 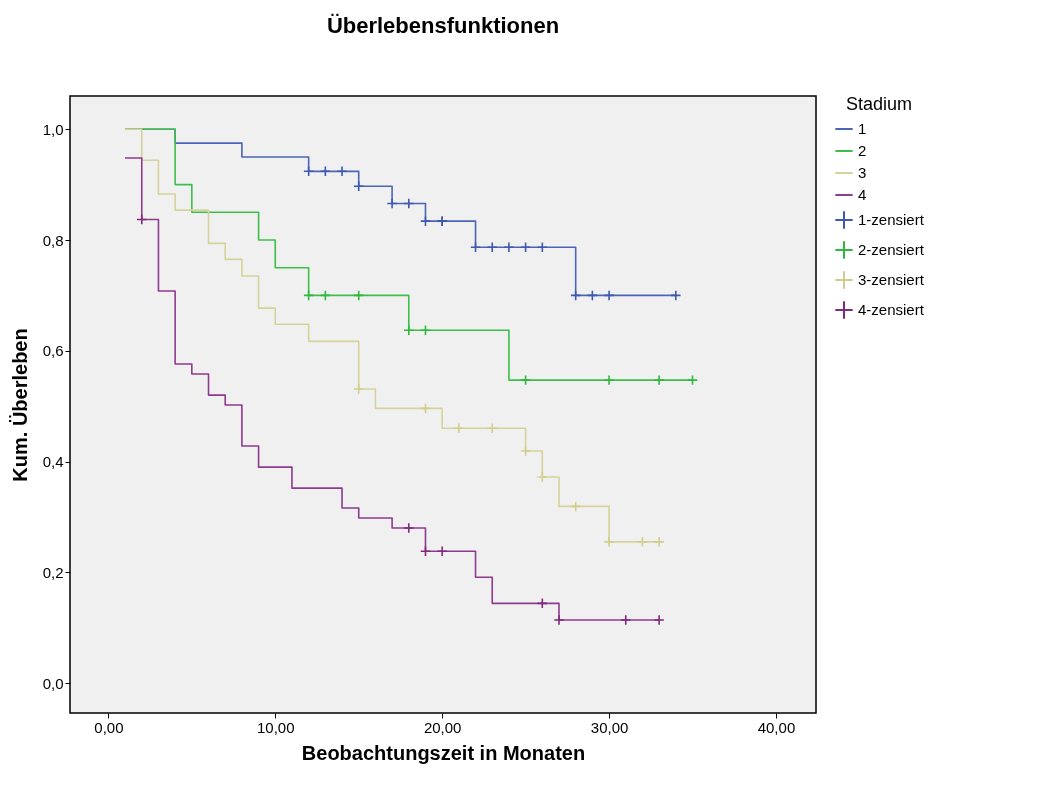 What do you see at coordinates (891, 309) in the screenshot?
I see `legend-label: 4-zensiert` at bounding box center [891, 309].